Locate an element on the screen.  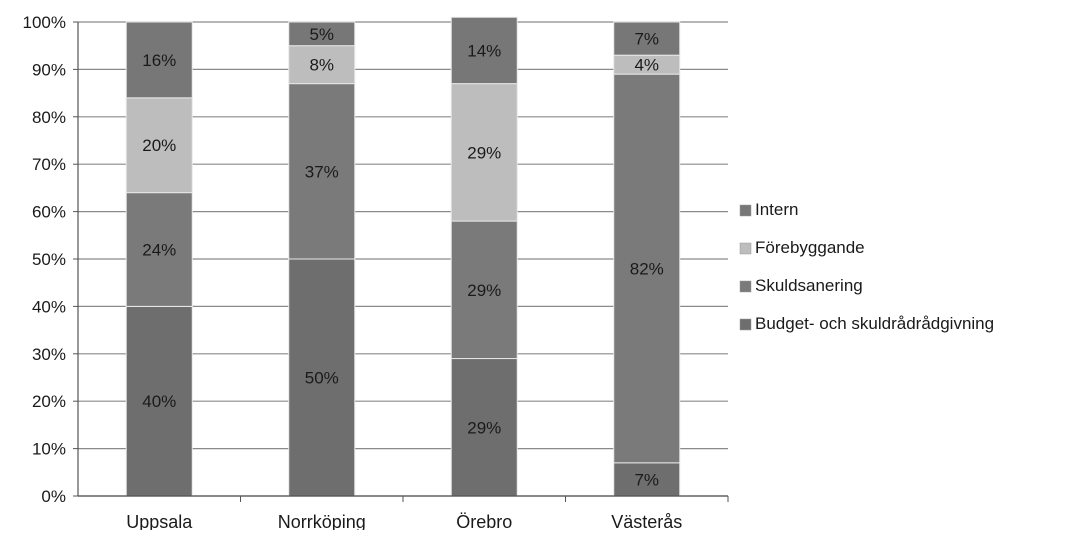
data-label: 24% is located at coordinates (159, 250).